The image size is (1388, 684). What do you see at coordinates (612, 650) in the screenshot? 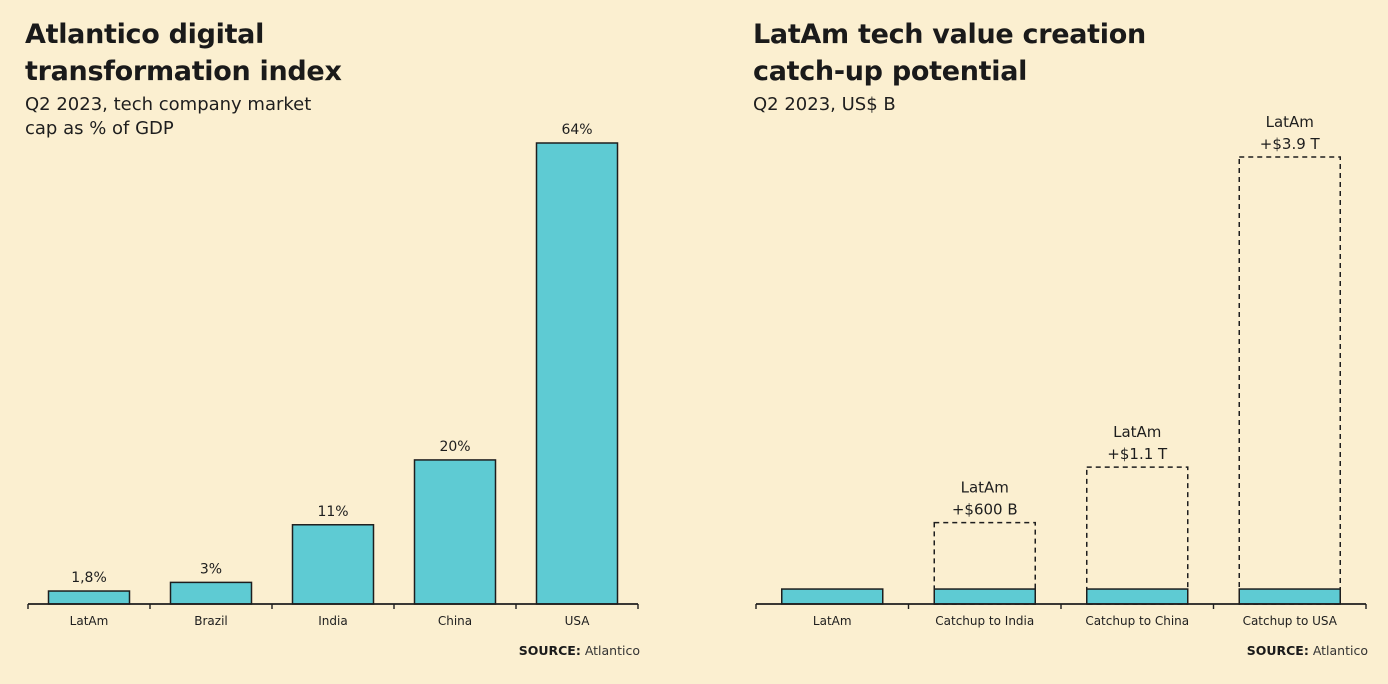
I see `left-source-value: Atlantico` at bounding box center [612, 650].